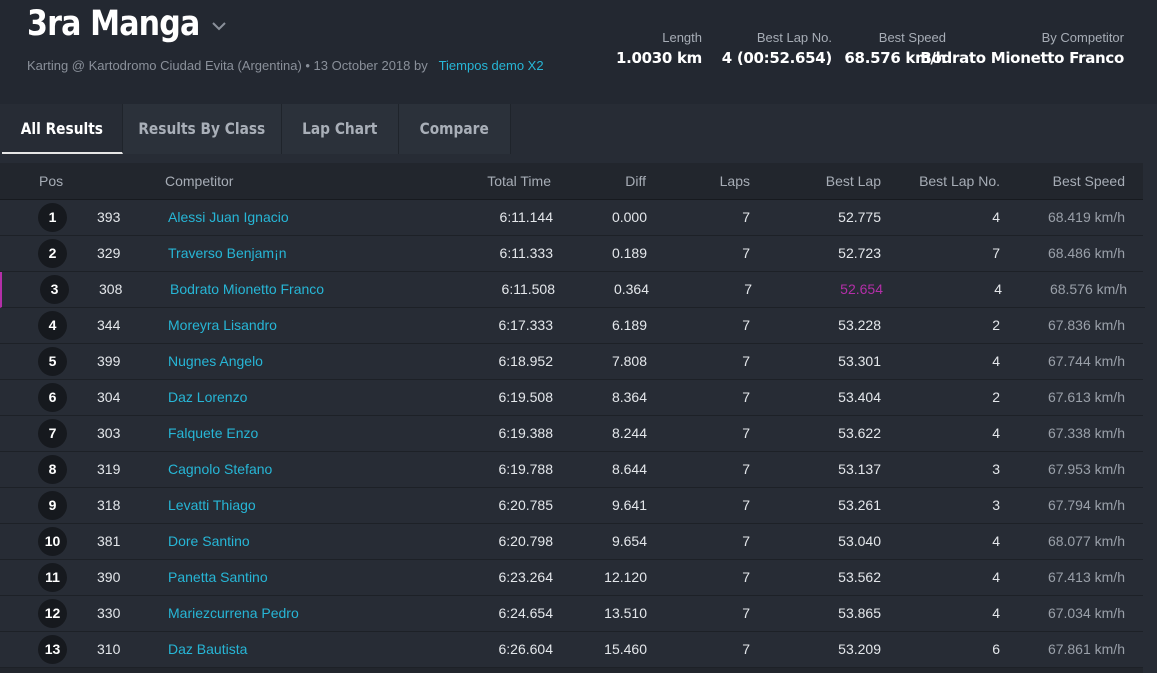 The height and width of the screenshot is (673, 1157). Describe the element at coordinates (859, 469) in the screenshot. I see `best-lap-value: 53.137` at that location.